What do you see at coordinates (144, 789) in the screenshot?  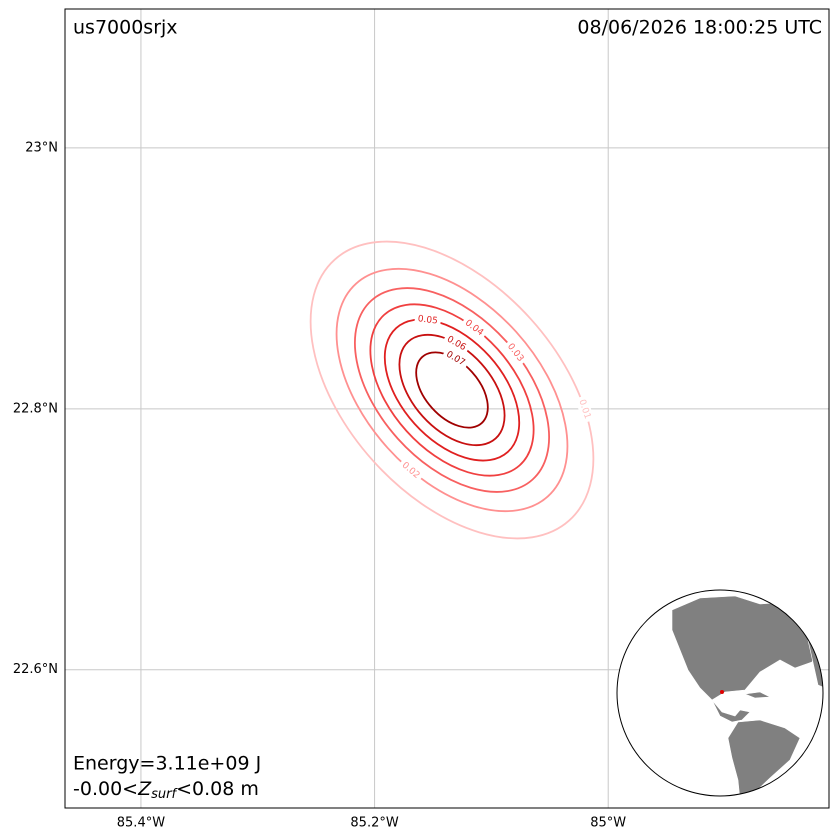 I see `z-symbol: Z` at bounding box center [144, 789].